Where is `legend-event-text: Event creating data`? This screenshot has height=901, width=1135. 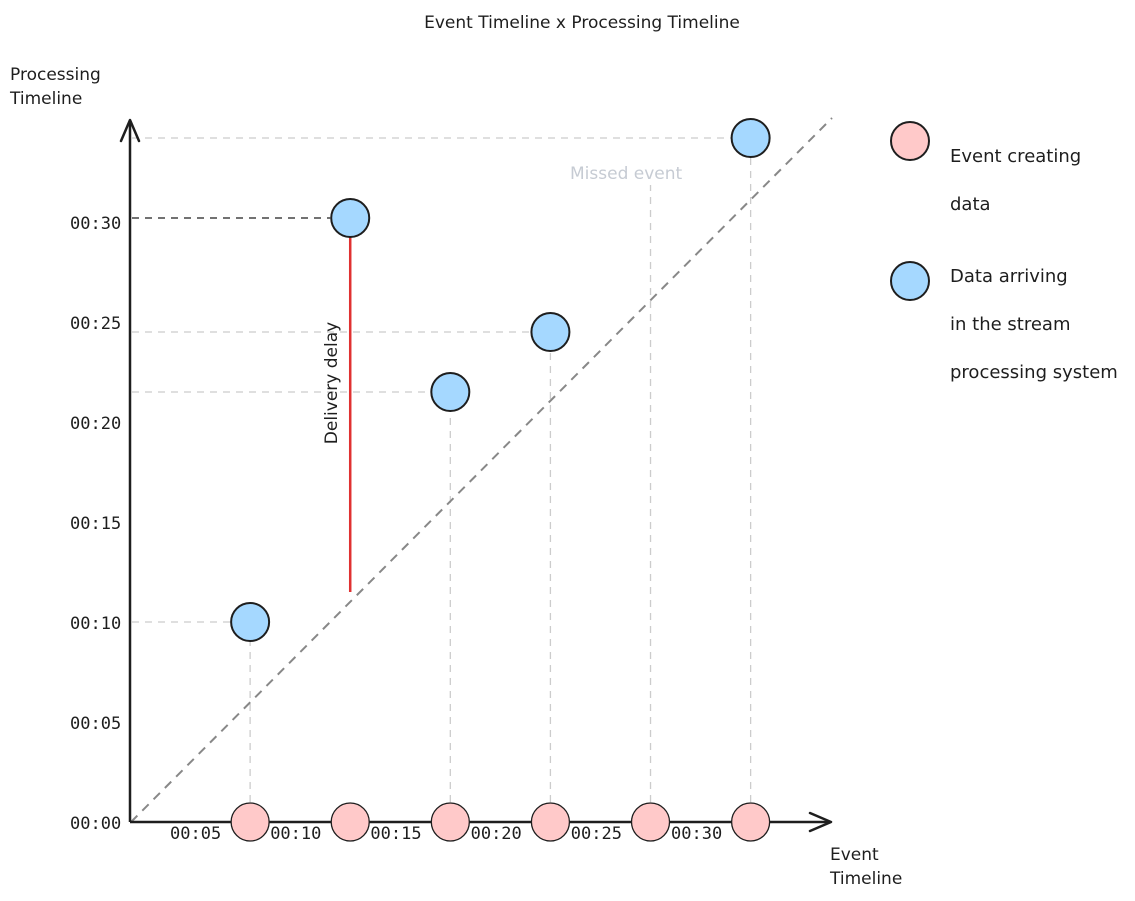
legend-event-text: Event creating data is located at coordinates (1015, 181).